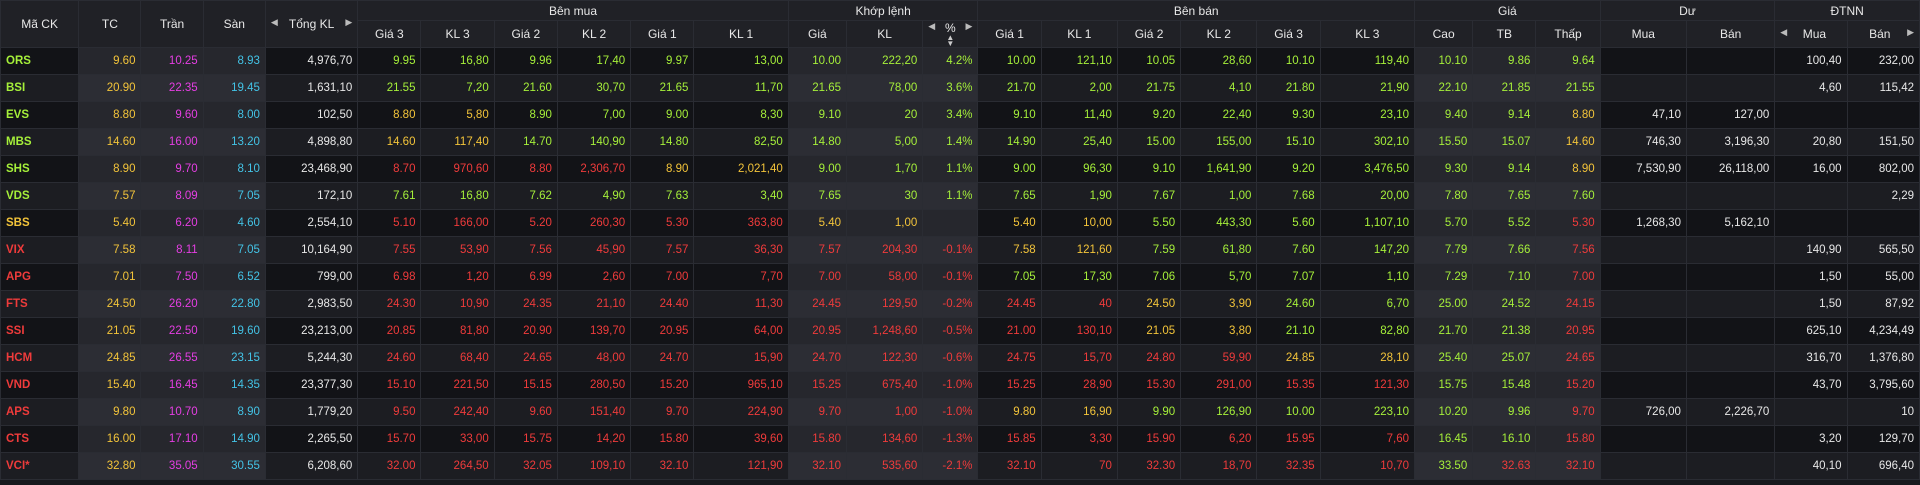  I want to click on foreign-left-icon: ◀, so click(1784, 32).